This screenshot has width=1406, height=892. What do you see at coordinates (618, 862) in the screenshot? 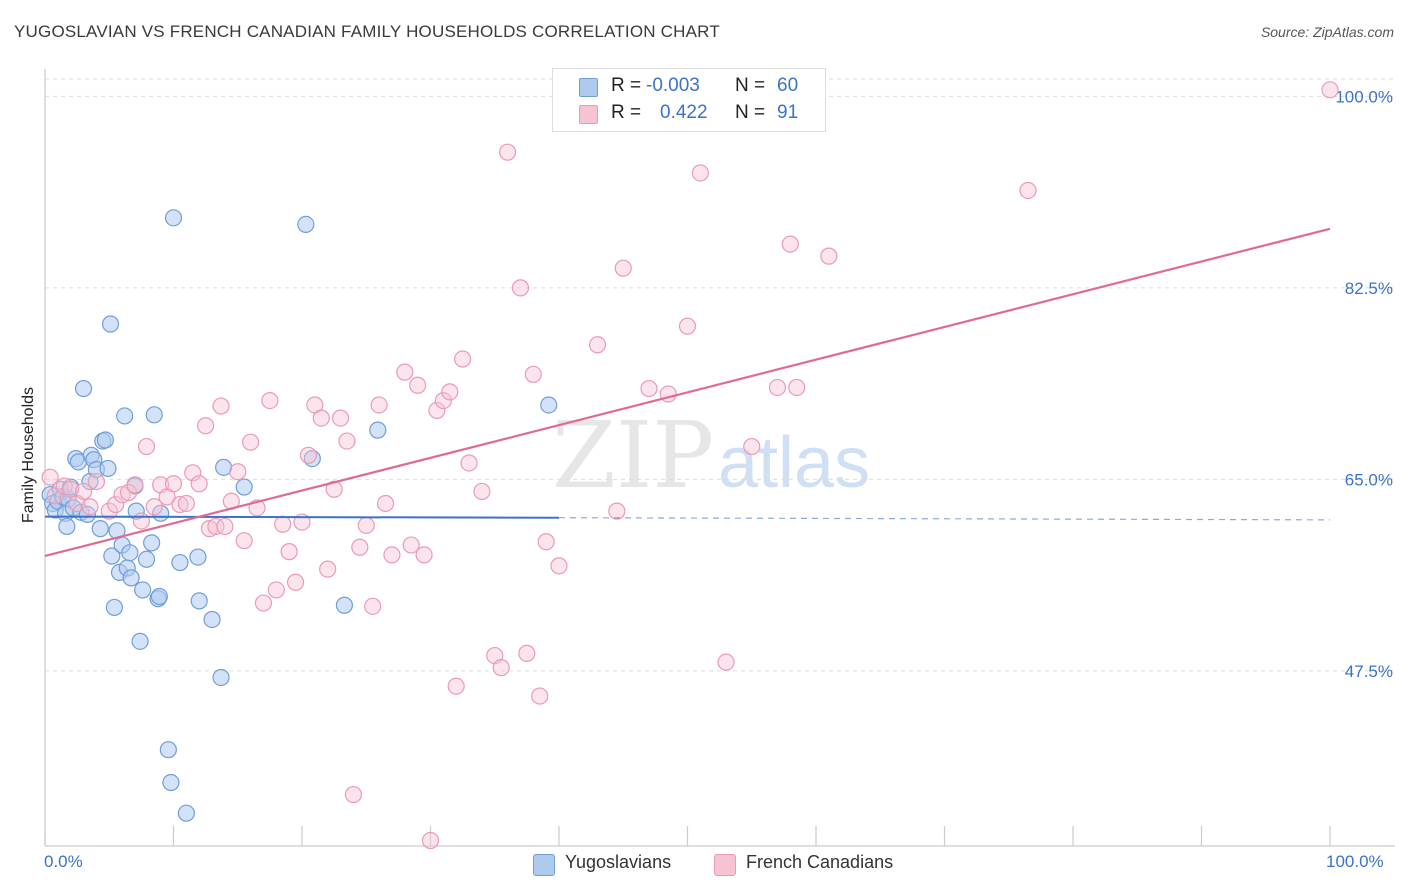
I see `legend-label: Yugoslavians` at bounding box center [618, 862].